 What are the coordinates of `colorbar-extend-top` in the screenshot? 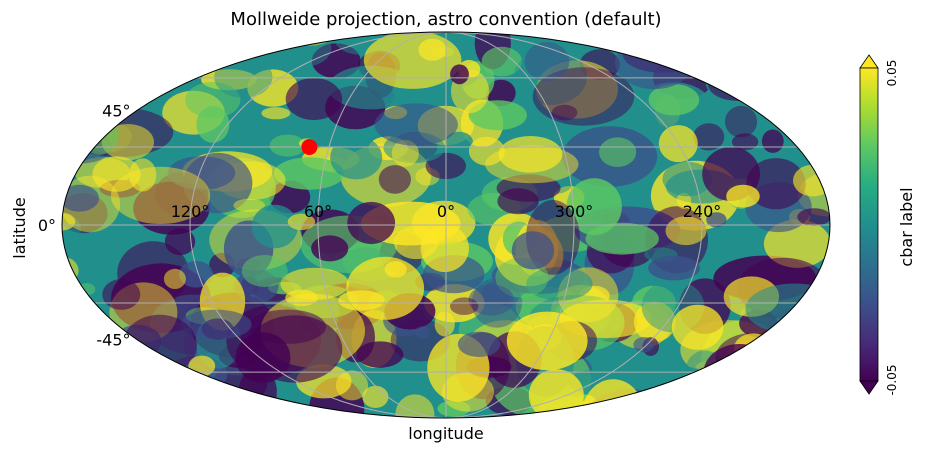 It's located at (869, 61).